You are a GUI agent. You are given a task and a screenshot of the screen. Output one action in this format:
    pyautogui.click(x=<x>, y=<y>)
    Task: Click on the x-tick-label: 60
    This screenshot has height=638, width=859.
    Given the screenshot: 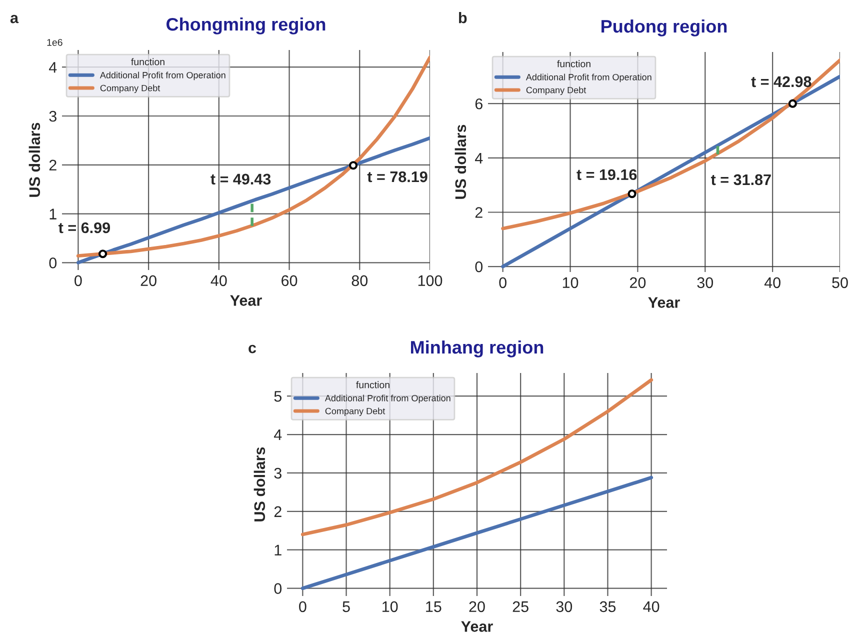 What is the action you would take?
    pyautogui.click(x=290, y=280)
    